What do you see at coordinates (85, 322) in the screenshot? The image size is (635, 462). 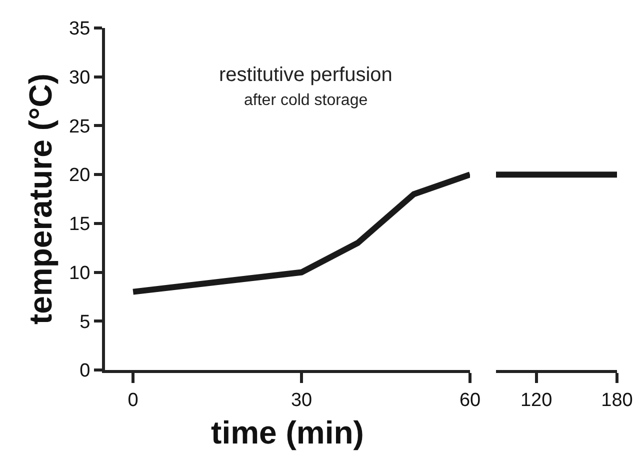 I see `y-tick-label: 5` at bounding box center [85, 322].